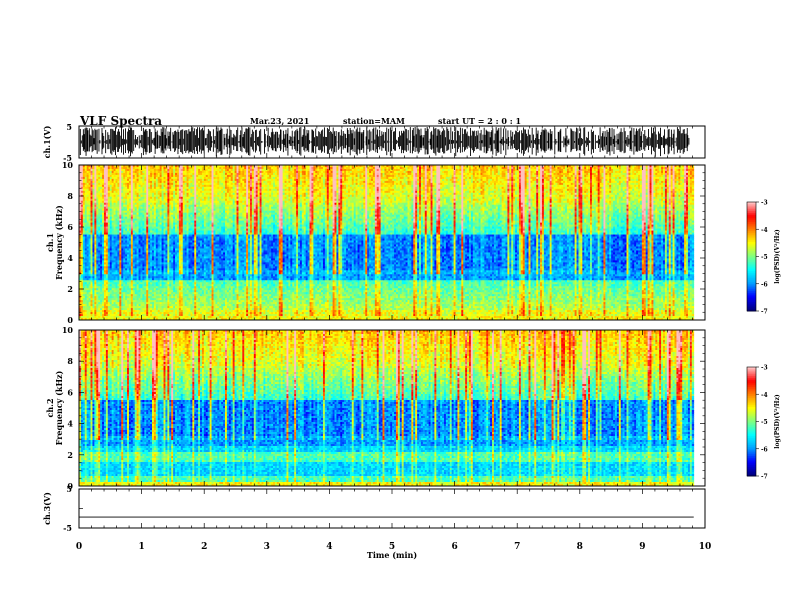 This screenshot has height=612, width=792. I want to click on ch1-ytick-label: 5, so click(69, 127).